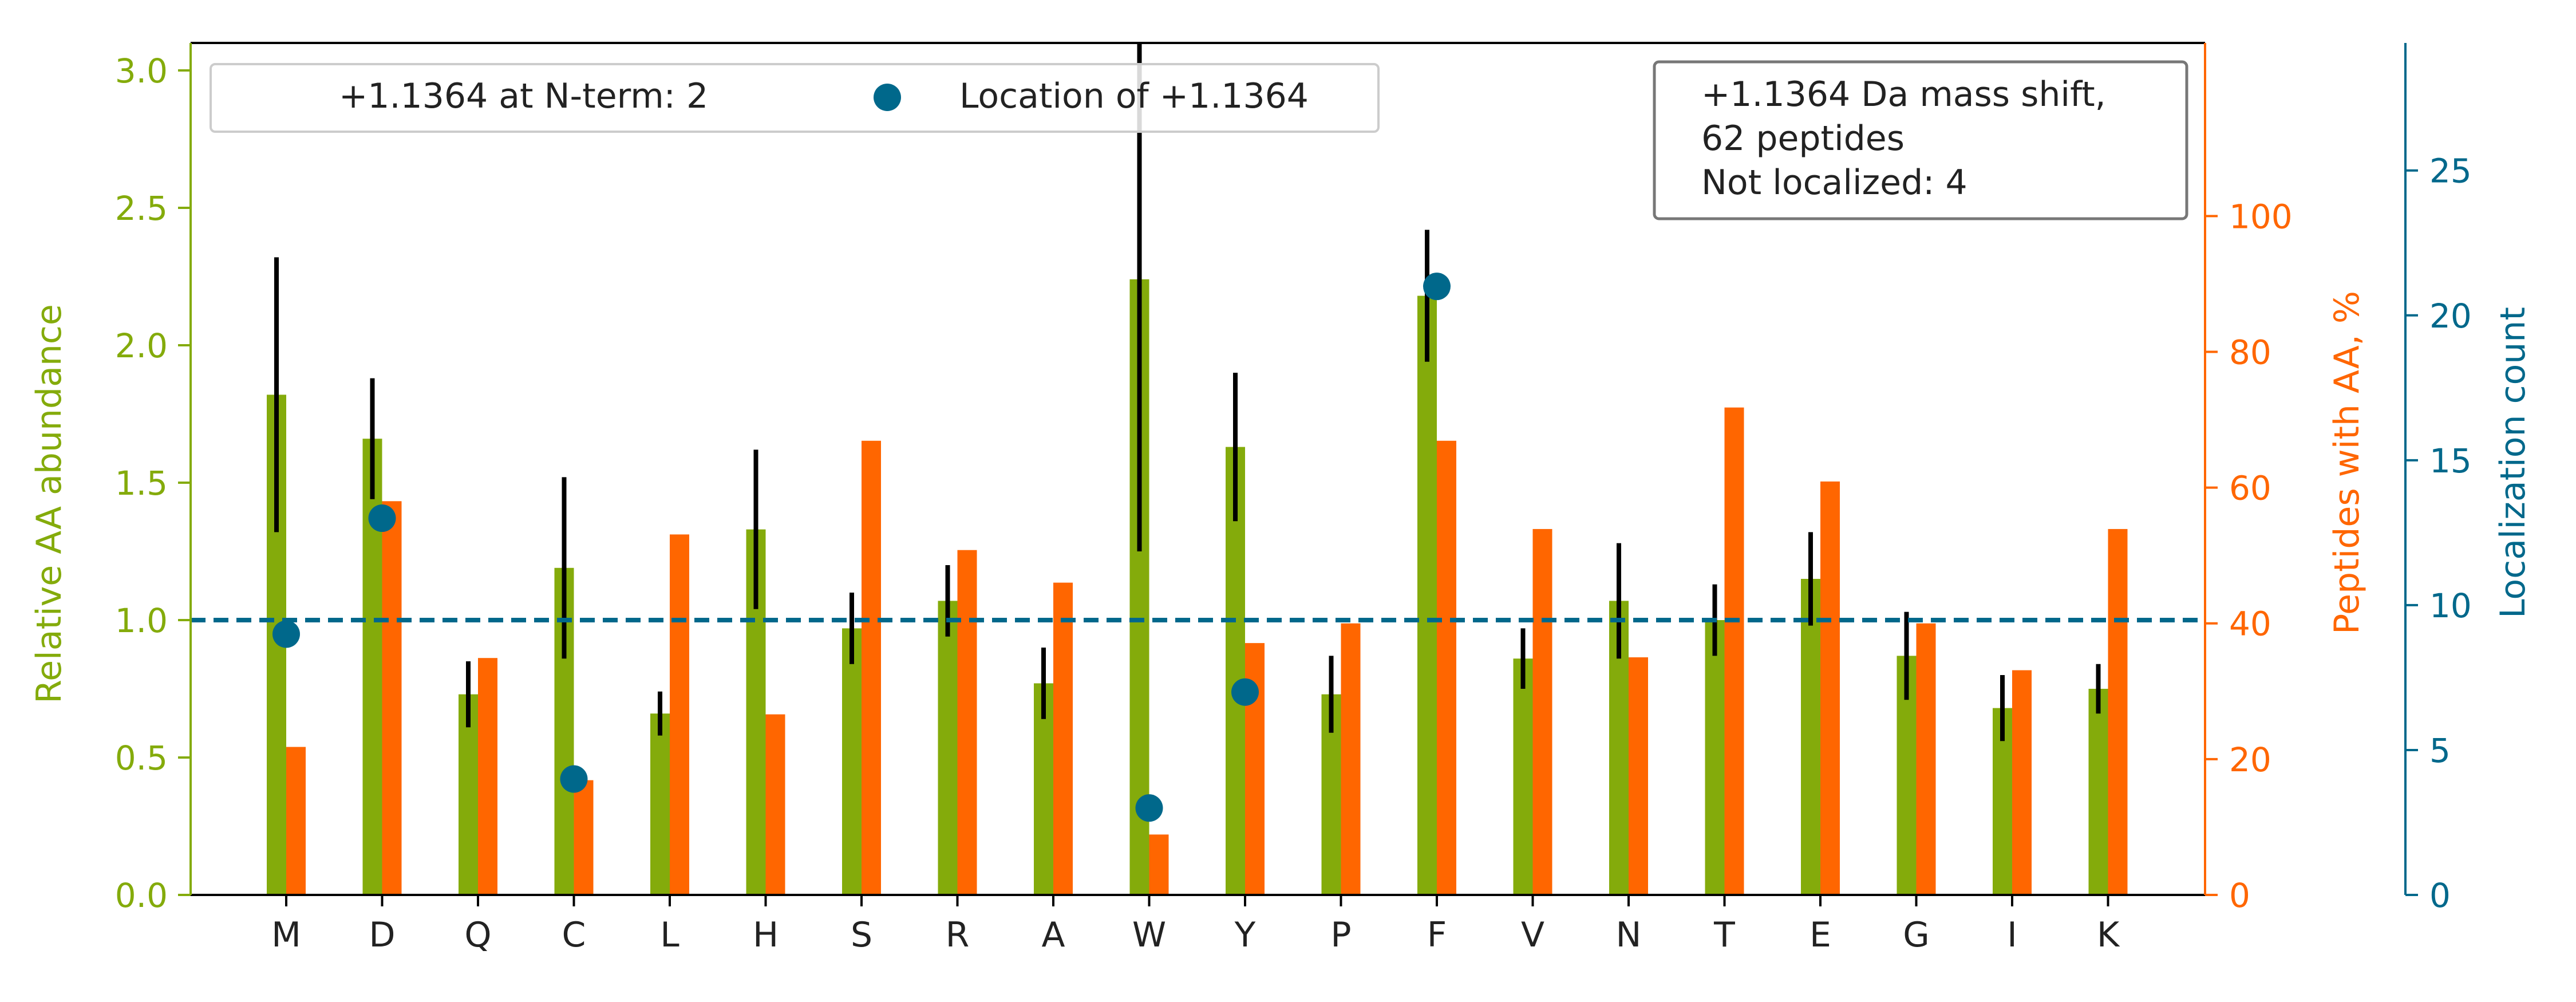 The height and width of the screenshot is (1002, 2576). I want to click on legend-entry-nterm: +1.1364 at N-term: 2, so click(523, 96).